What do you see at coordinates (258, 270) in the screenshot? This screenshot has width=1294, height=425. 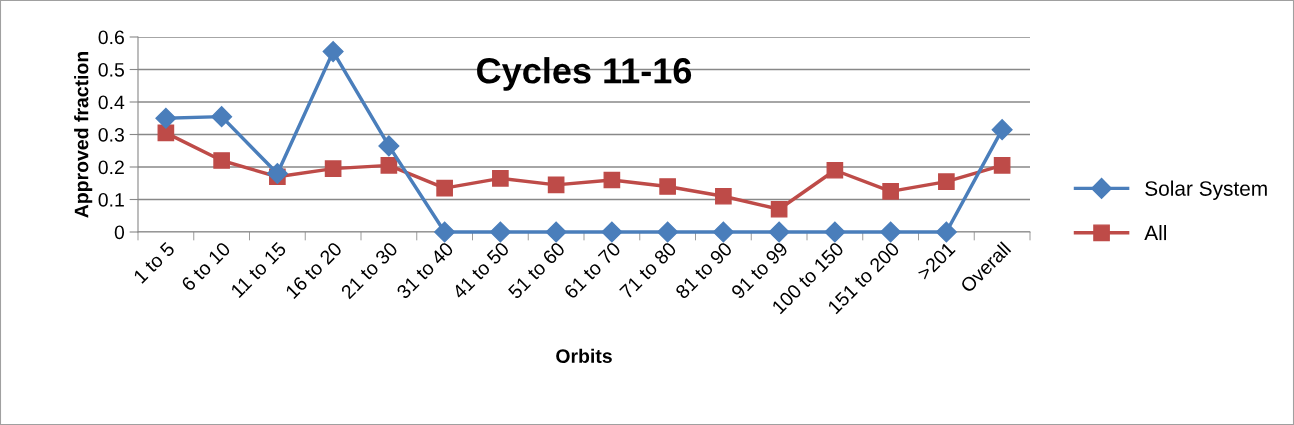 I see `x-tick-label: 11 to 15` at bounding box center [258, 270].